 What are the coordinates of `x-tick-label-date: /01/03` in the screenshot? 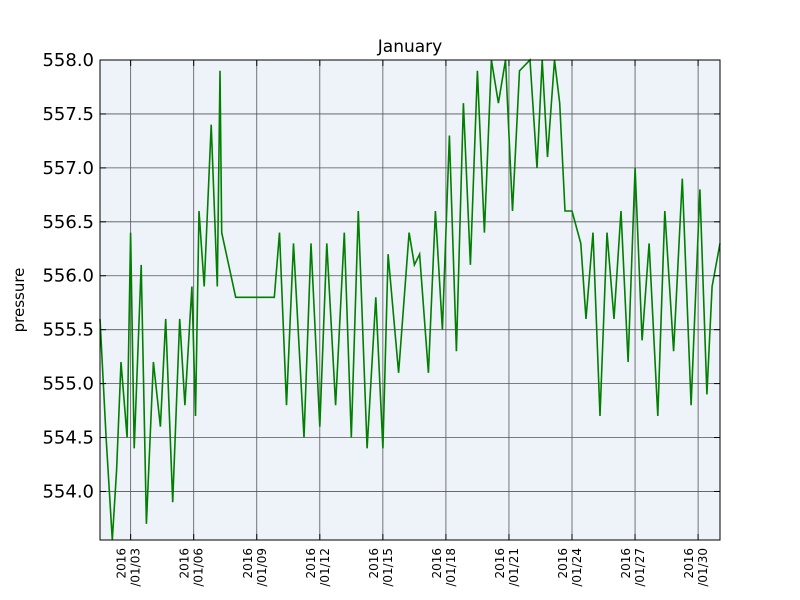 It's located at (136, 567).